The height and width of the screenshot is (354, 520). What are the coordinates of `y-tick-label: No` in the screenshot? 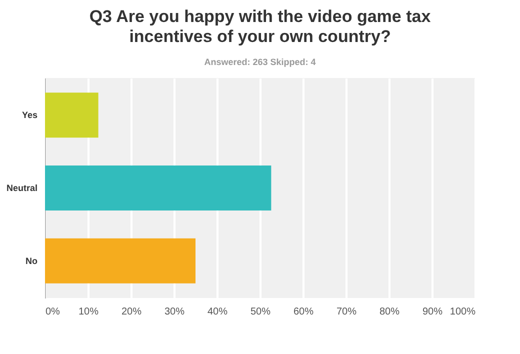 It's located at (32, 261).